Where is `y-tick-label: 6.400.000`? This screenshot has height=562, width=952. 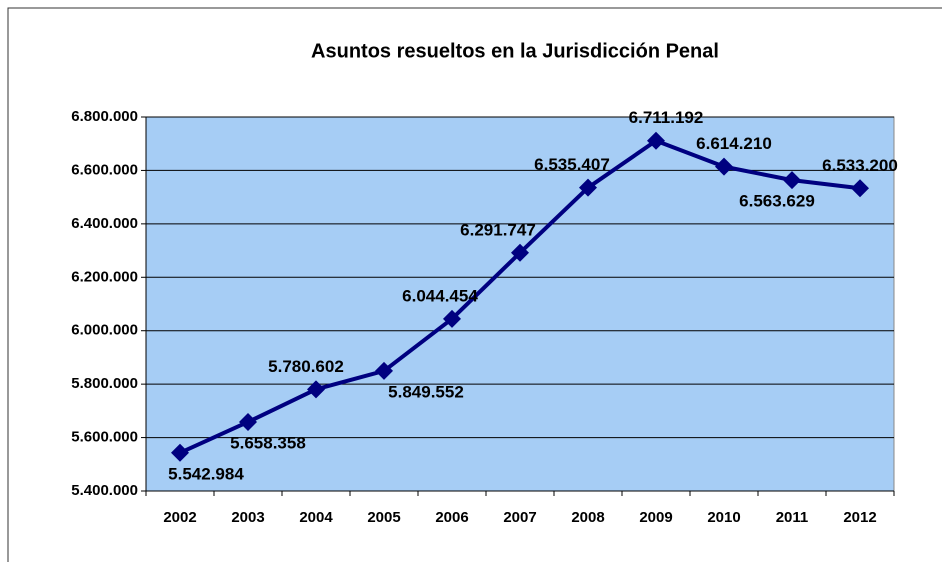 y-tick-label: 6.400.000 is located at coordinates (104, 223).